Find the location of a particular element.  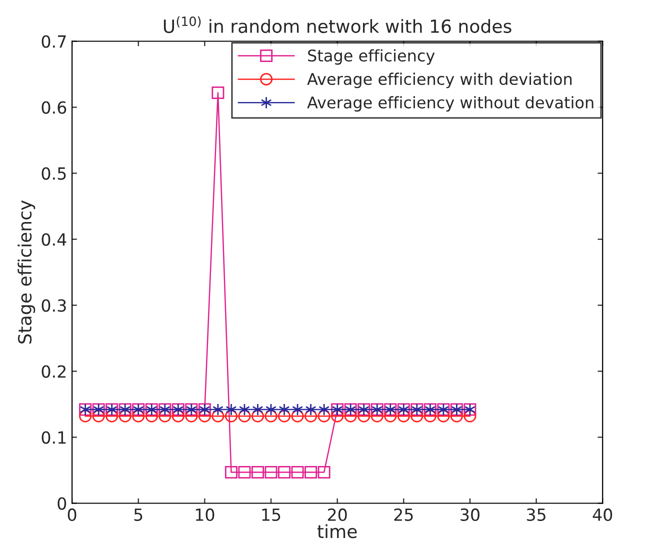

x-tick-label: 5 is located at coordinates (138, 515).